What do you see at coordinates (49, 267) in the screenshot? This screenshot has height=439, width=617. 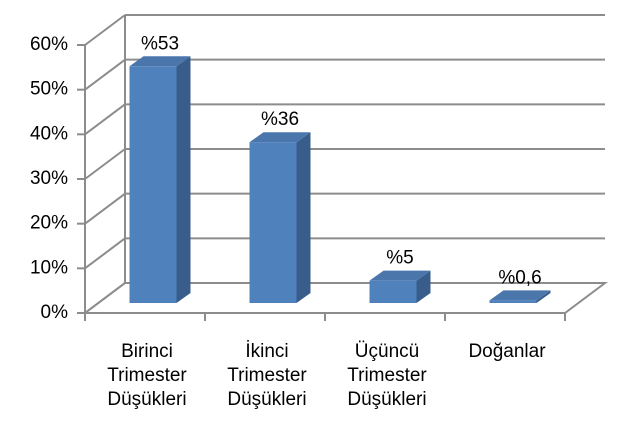 I see `y-tick-label: 10%` at bounding box center [49, 267].